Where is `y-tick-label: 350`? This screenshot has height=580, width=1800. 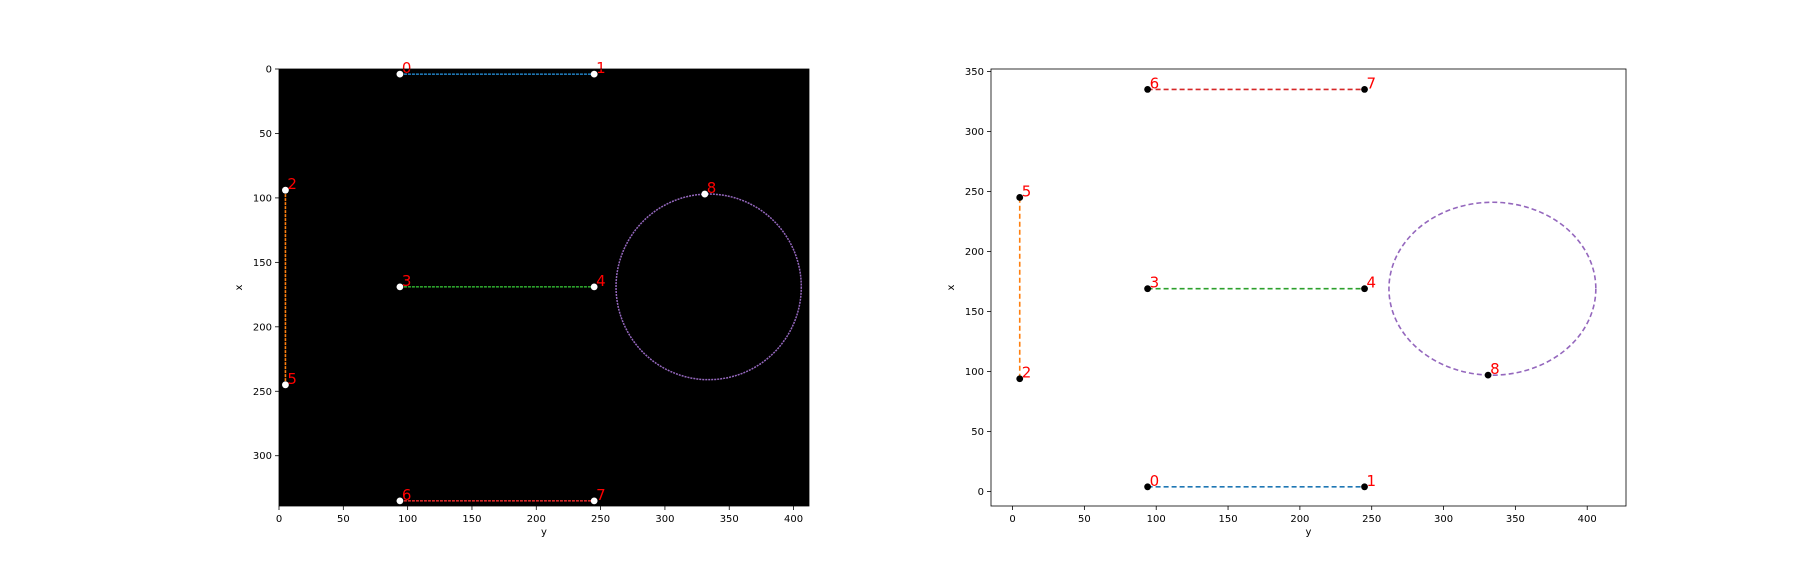
y-tick-label: 350 is located at coordinates (974, 72).